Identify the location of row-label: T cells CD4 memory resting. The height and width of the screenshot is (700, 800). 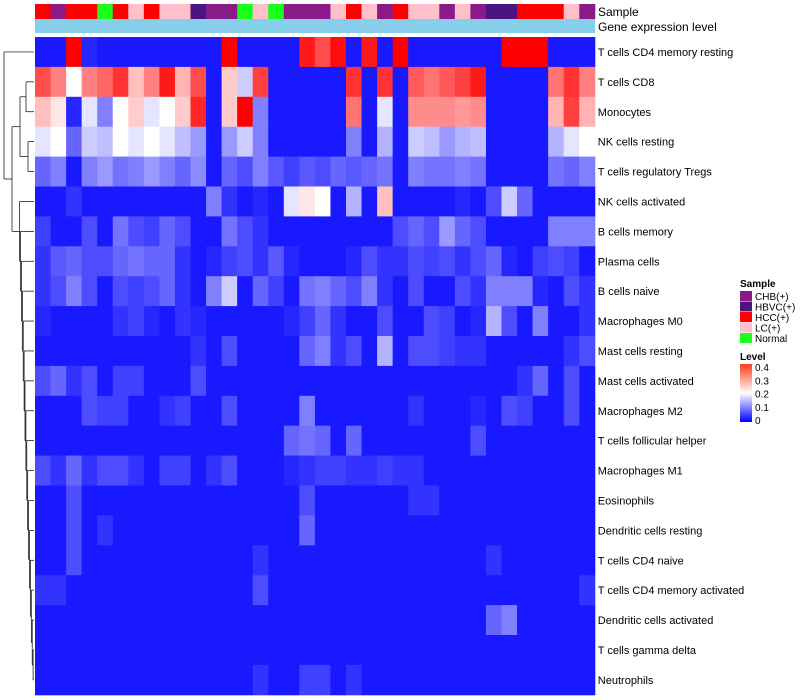
(666, 53).